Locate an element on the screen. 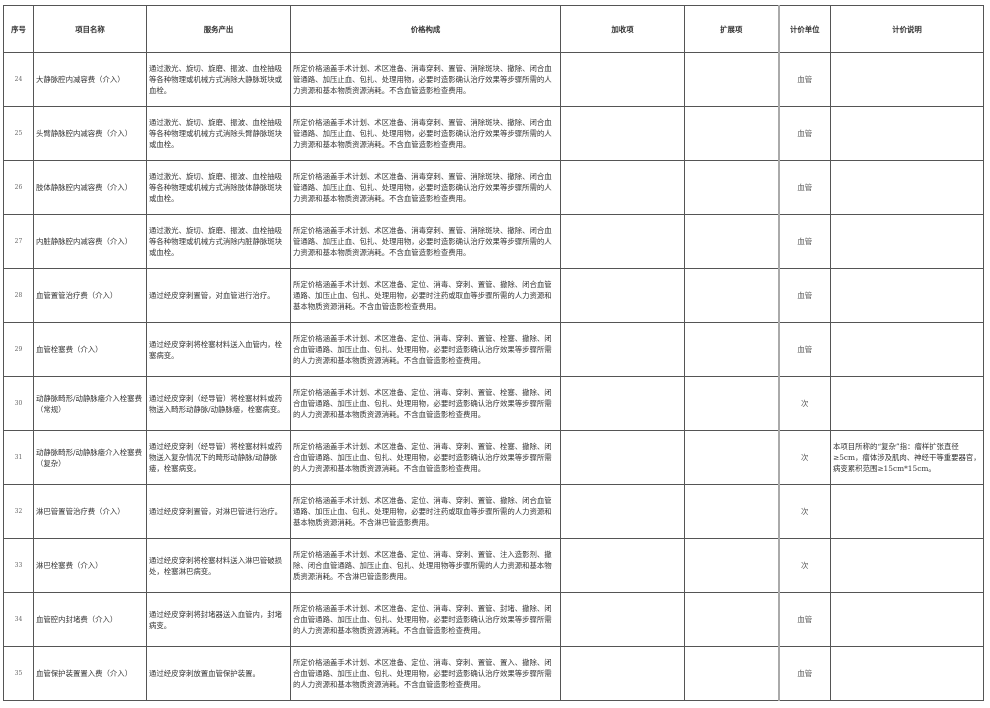  item-name: 肢体静脉腔内减容费（介入） is located at coordinates (90, 187).